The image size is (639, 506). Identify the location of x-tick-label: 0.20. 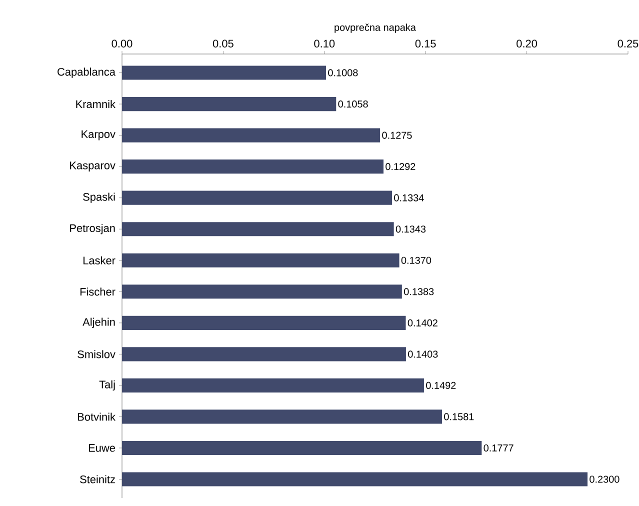
(527, 44).